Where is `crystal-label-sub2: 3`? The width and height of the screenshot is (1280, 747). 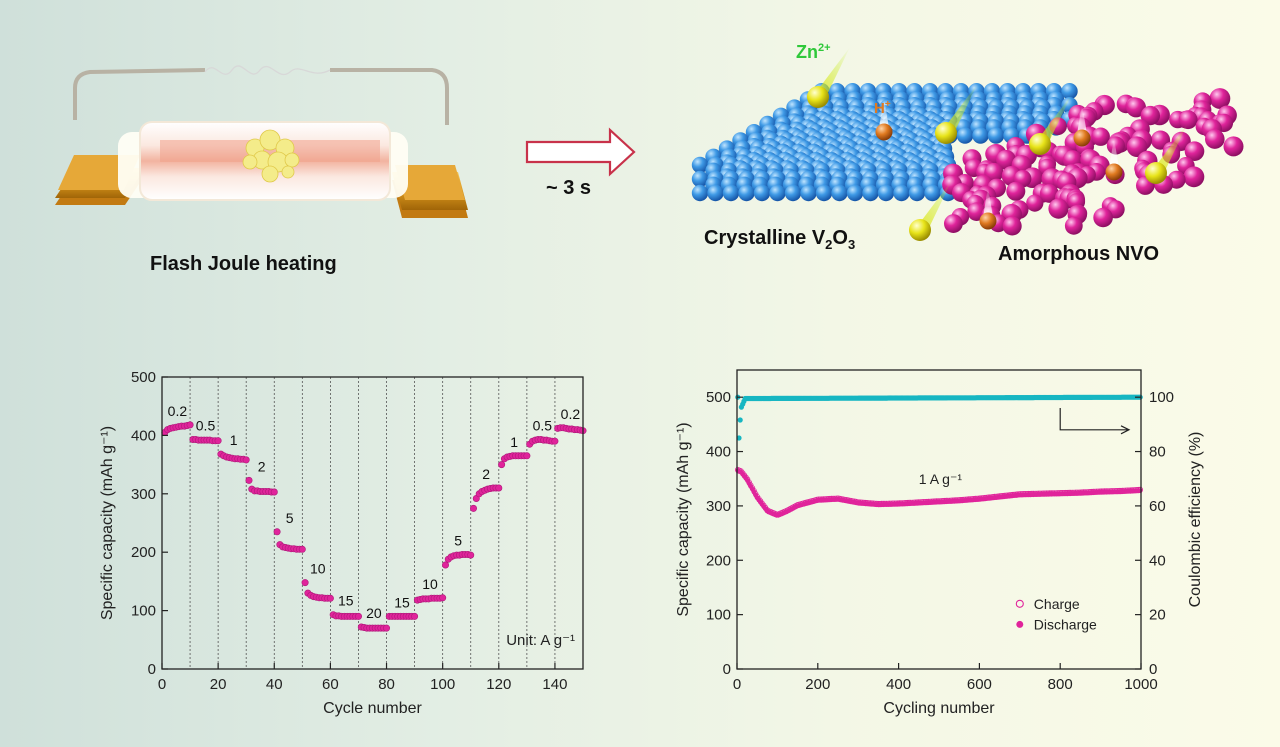 crystal-label-sub2: 3 is located at coordinates (851, 244).